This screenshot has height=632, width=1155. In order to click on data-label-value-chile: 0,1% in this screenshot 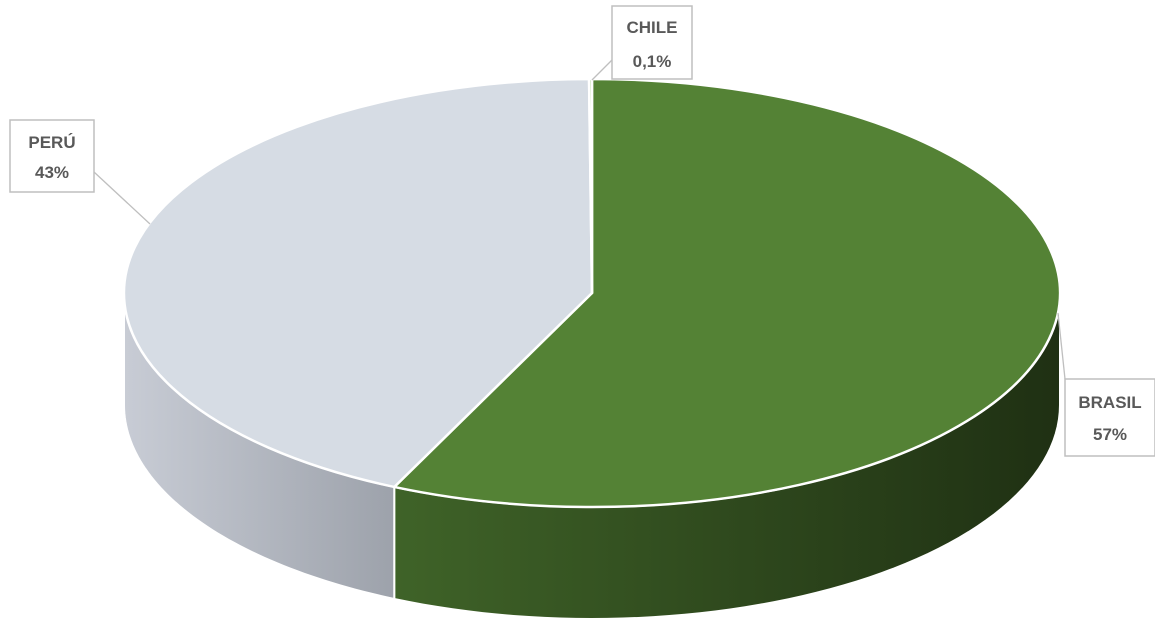, I will do `click(652, 61)`.